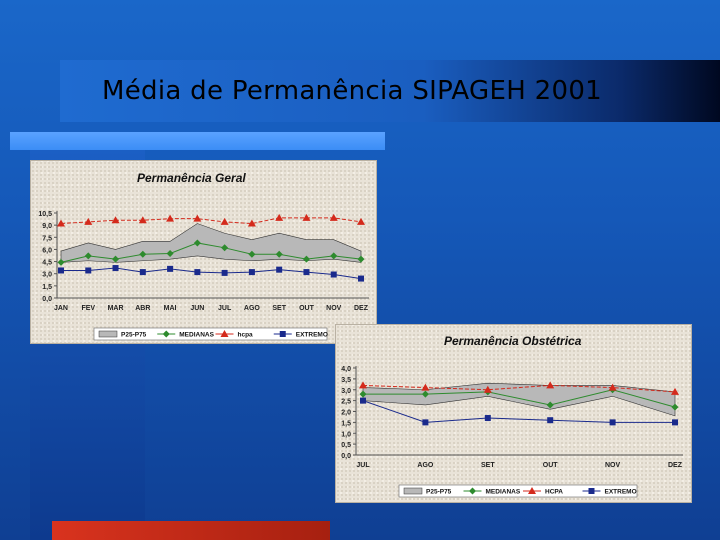 This screenshot has width=720, height=540. What do you see at coordinates (47, 263) in the screenshot?
I see `geral-y-tick-label: 4,5` at bounding box center [47, 263].